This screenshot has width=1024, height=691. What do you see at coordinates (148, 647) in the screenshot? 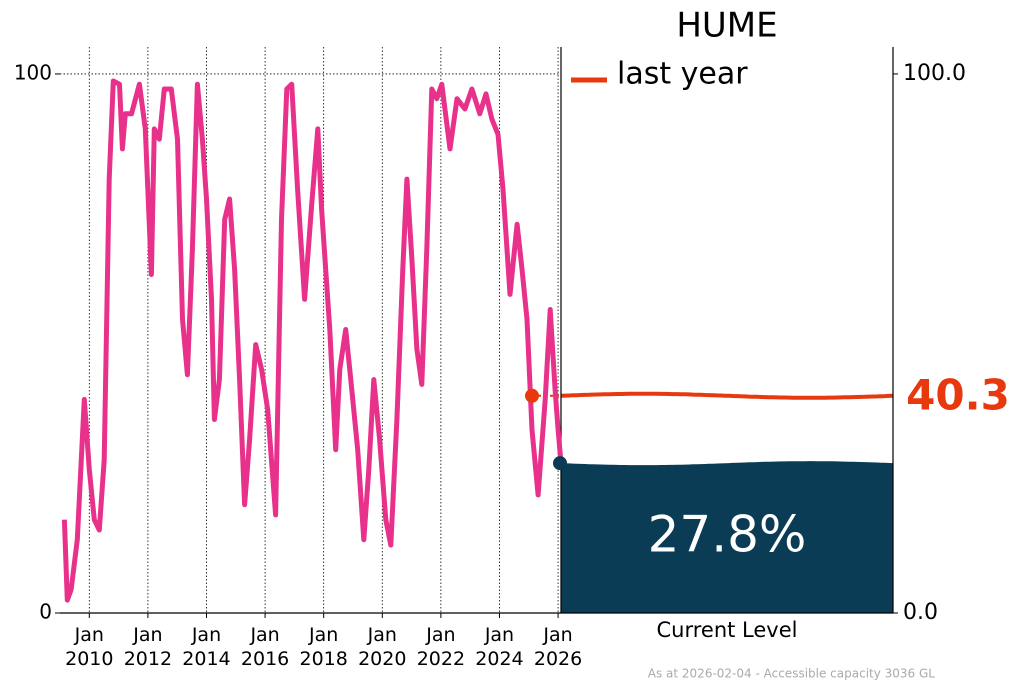
I see `x-tick-label: Jan 2012` at bounding box center [148, 647].